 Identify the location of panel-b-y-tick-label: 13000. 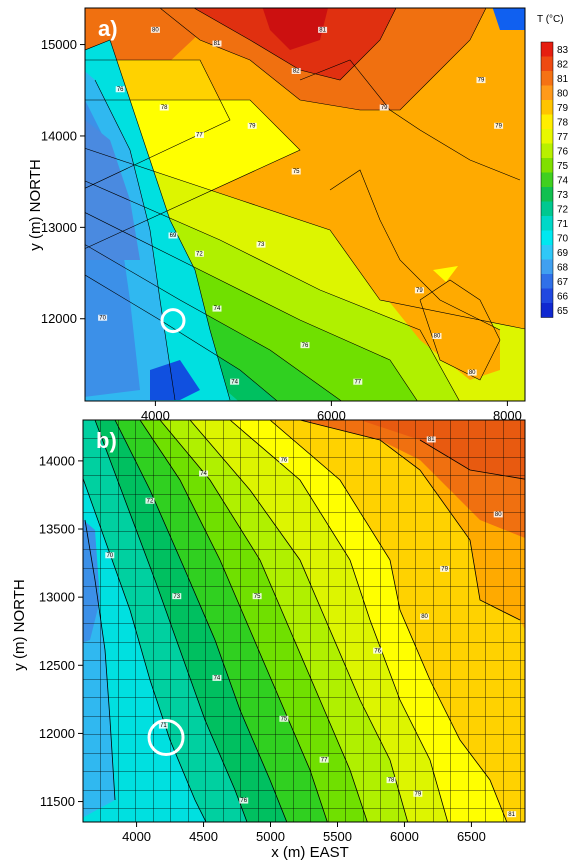
(57, 597).